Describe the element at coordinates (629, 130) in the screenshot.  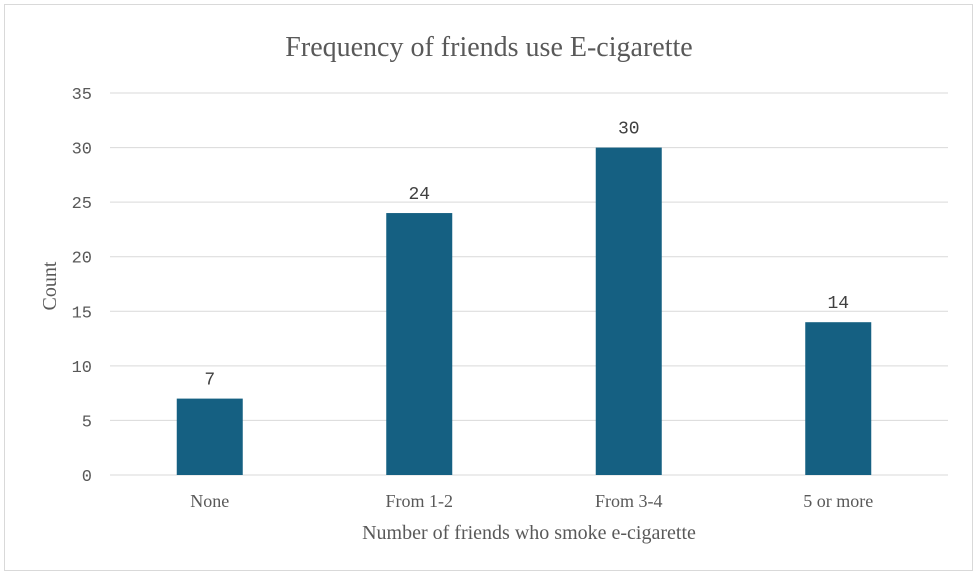
I see `data-label: 30` at that location.